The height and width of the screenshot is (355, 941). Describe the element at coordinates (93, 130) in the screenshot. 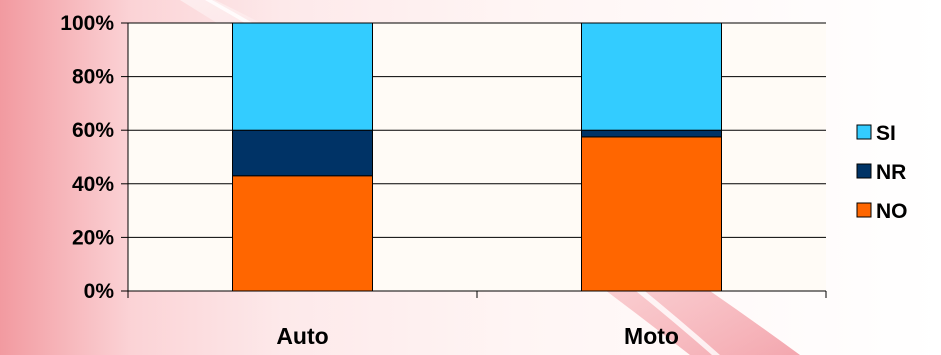

I see `y-tick-label: 60%` at that location.